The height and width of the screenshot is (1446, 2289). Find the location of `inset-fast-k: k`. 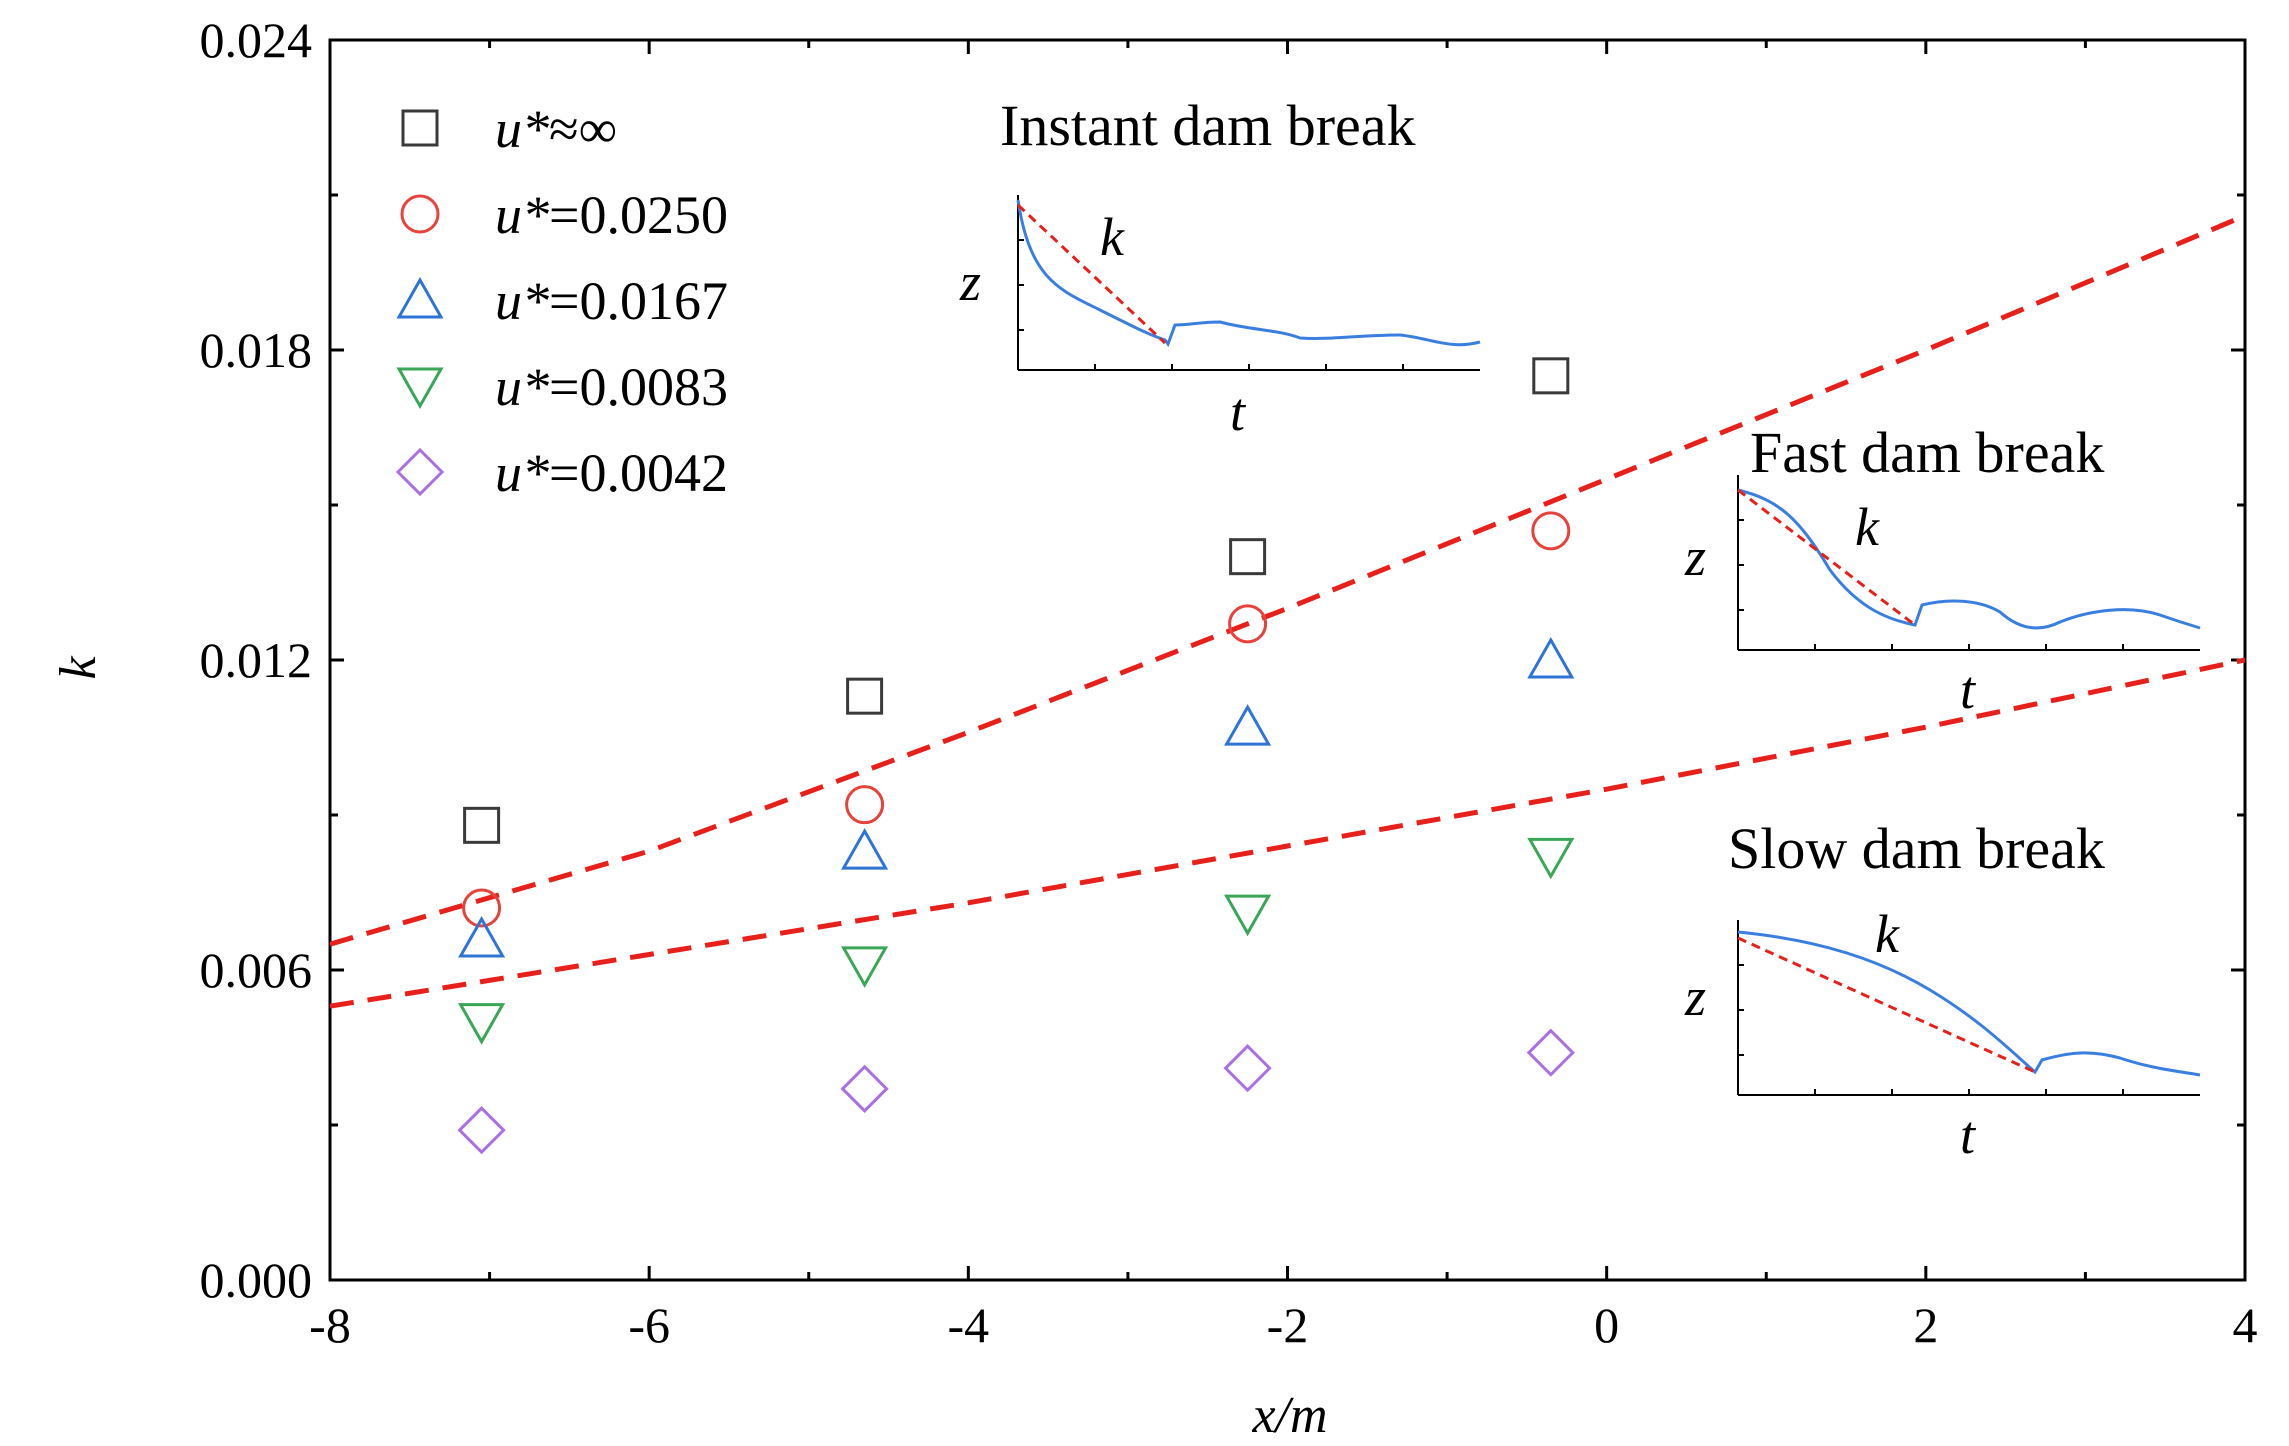

inset-fast-k: k is located at coordinates (1867, 527).